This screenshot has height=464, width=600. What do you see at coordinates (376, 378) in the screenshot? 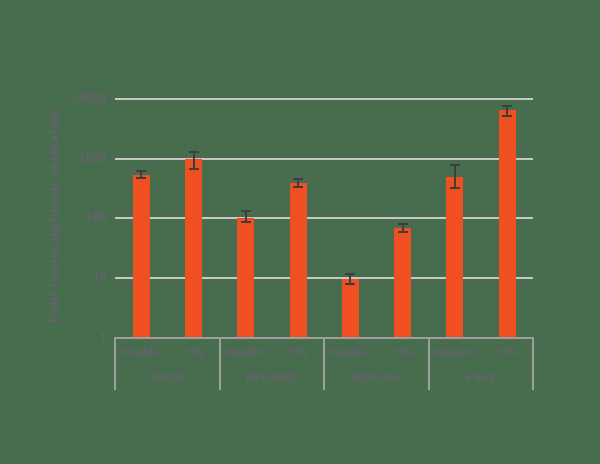
I see `x-group-label: MCF10A` at bounding box center [376, 378].